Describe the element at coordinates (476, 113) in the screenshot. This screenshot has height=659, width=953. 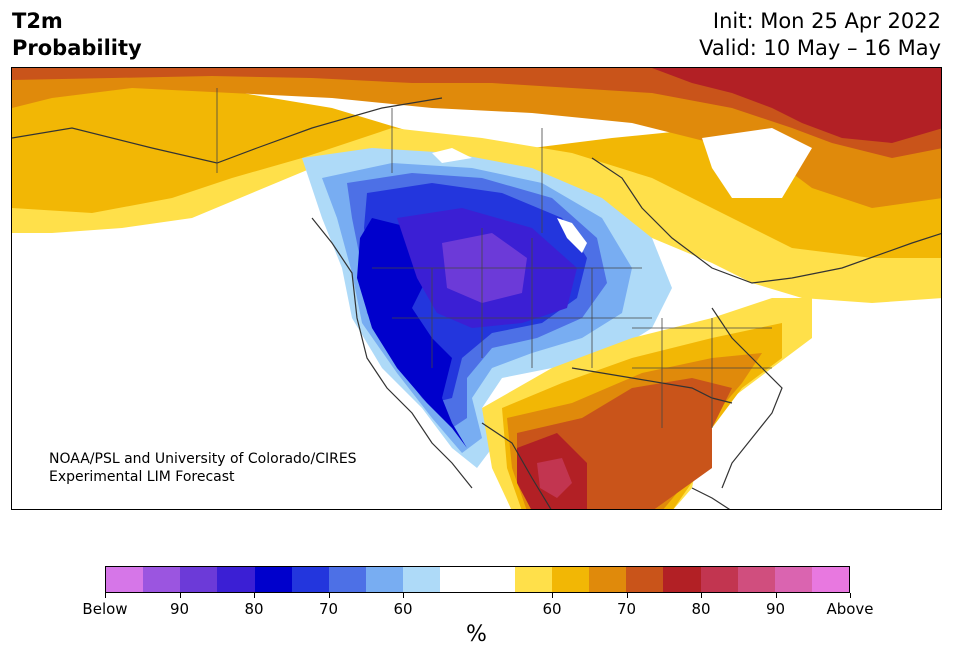
I see `region-above-80-north` at that location.